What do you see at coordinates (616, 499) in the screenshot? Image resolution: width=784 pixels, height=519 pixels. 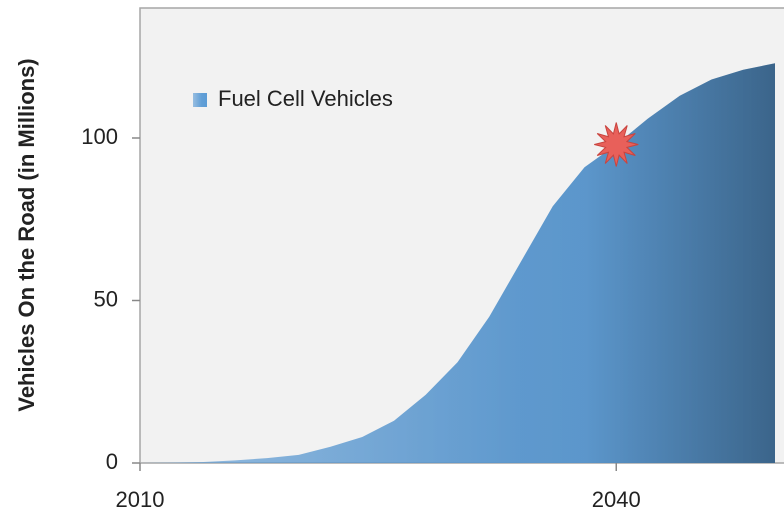 I see `x-tick-label: 2040` at bounding box center [616, 499].